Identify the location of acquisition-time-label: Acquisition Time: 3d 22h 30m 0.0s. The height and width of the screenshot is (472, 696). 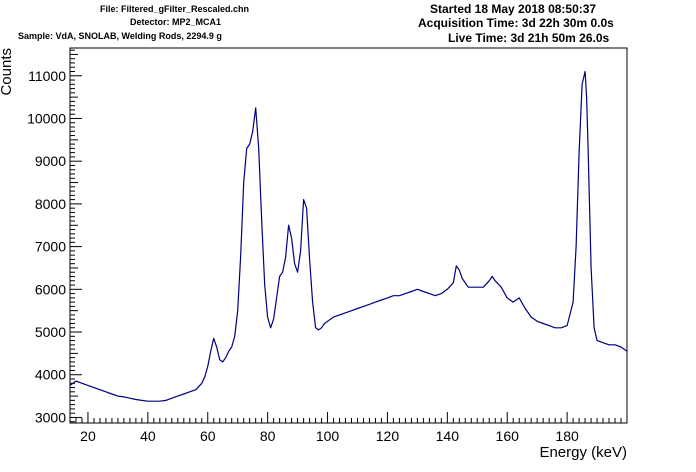
(516, 23).